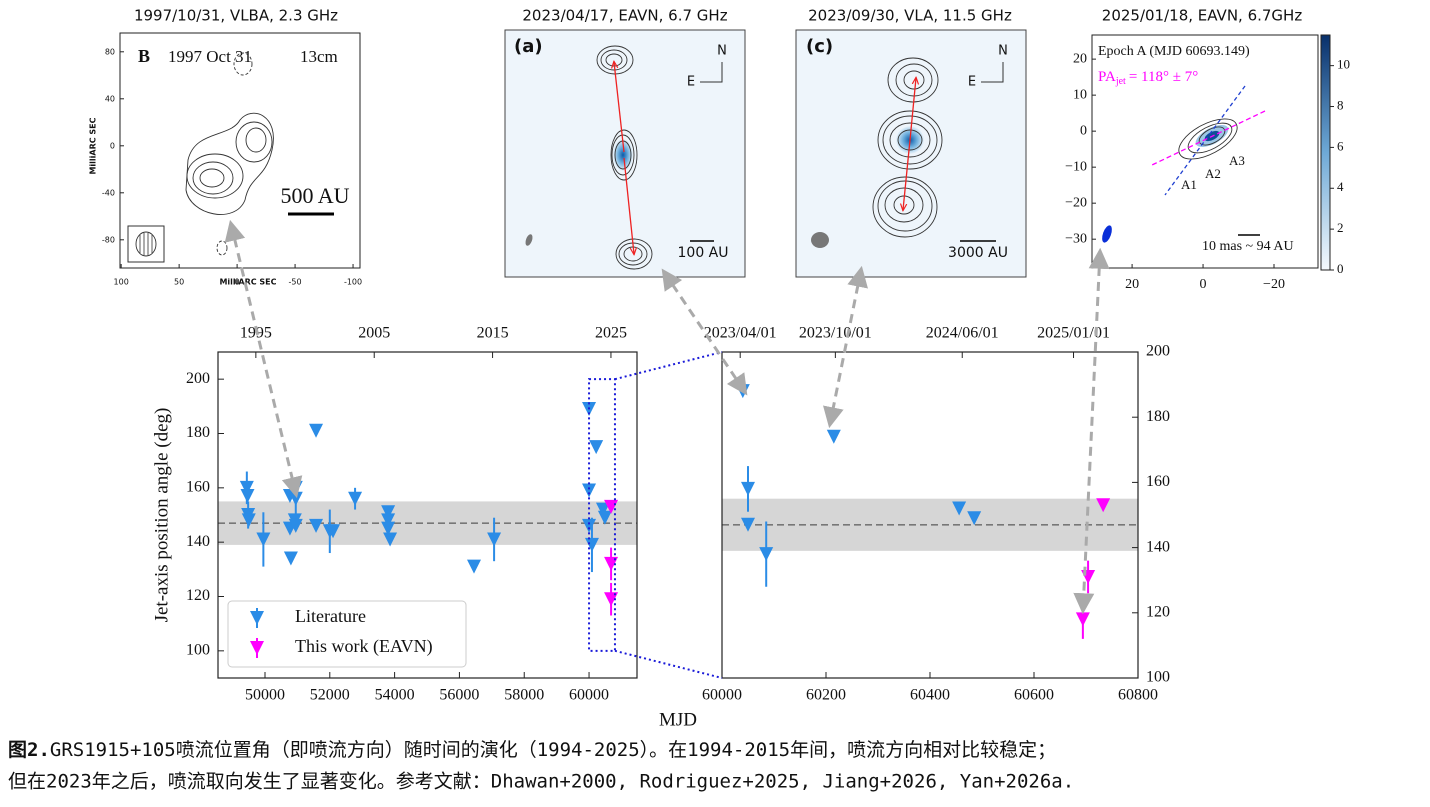  Describe the element at coordinates (459, 695) in the screenshot. I see `x-tick-label: 56000` at that location.